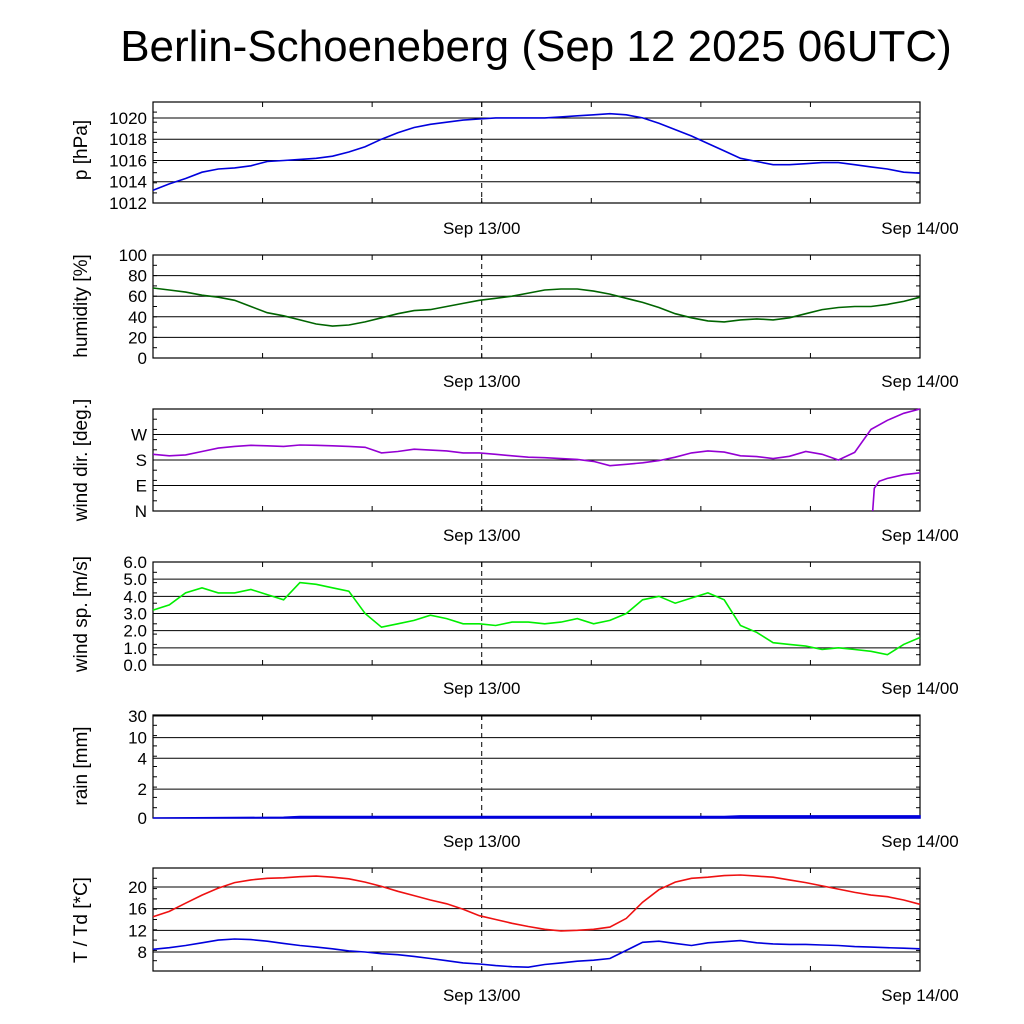  What do you see at coordinates (81, 614) in the screenshot?
I see `y-axis-label: wind sp. [m/s]` at bounding box center [81, 614].